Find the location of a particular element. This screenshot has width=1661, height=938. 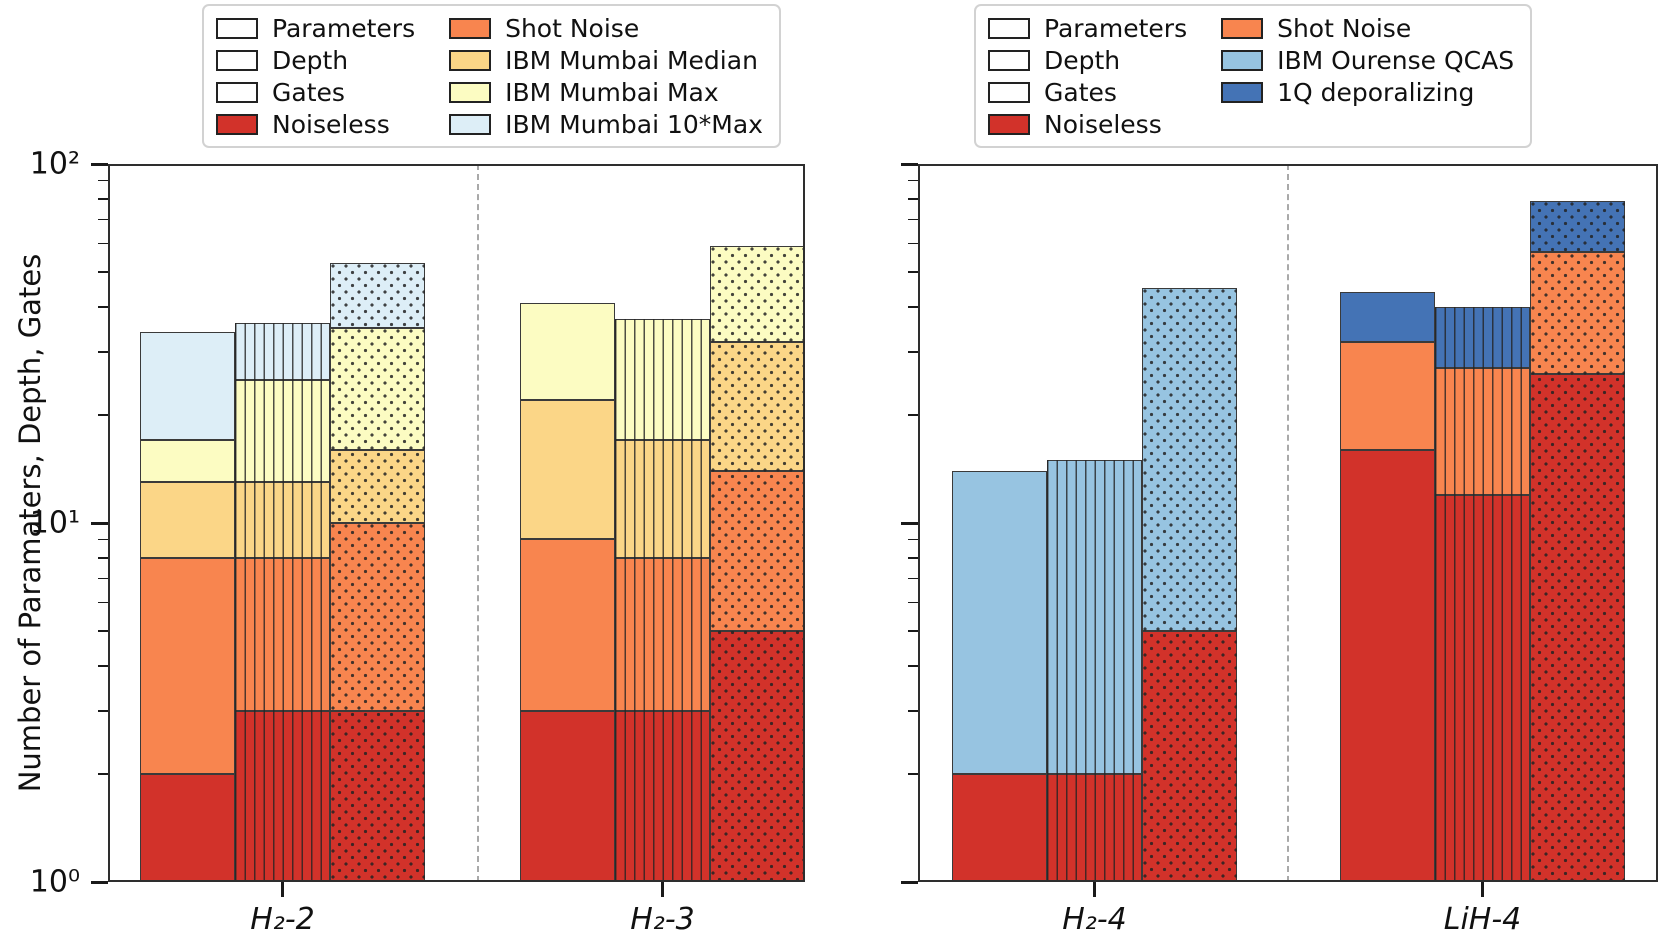

category-divider is located at coordinates (1288, 523).